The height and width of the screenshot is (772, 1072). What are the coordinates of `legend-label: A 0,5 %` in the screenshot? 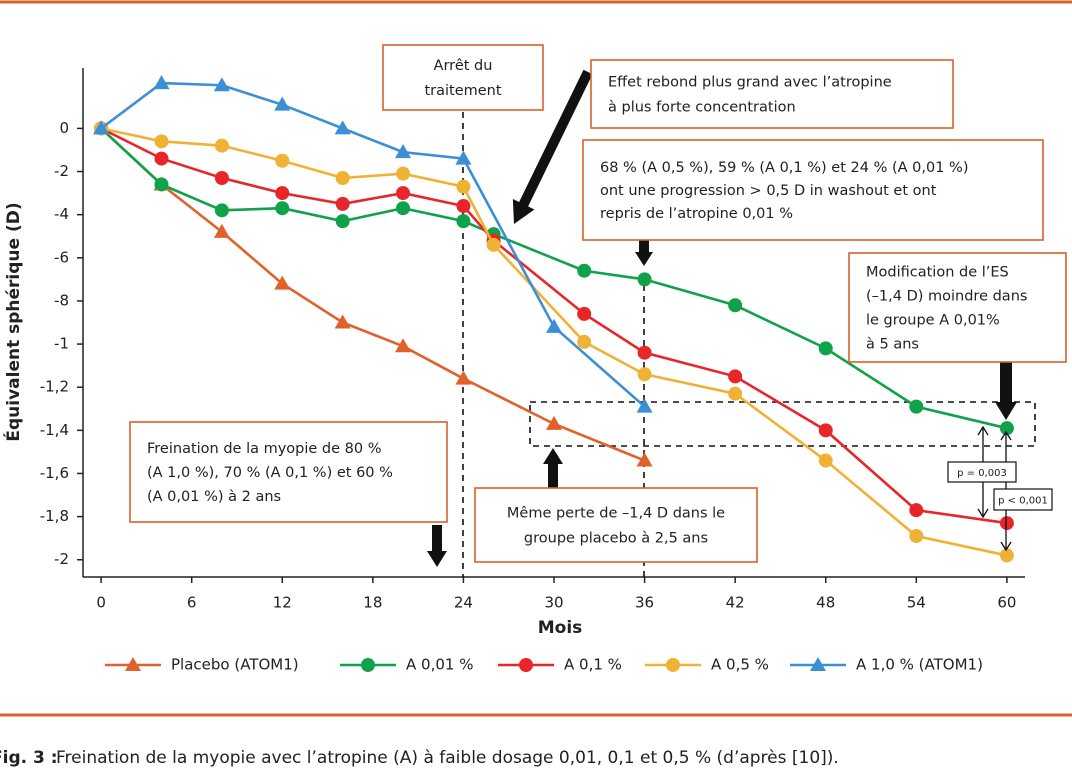 It's located at (740, 665).